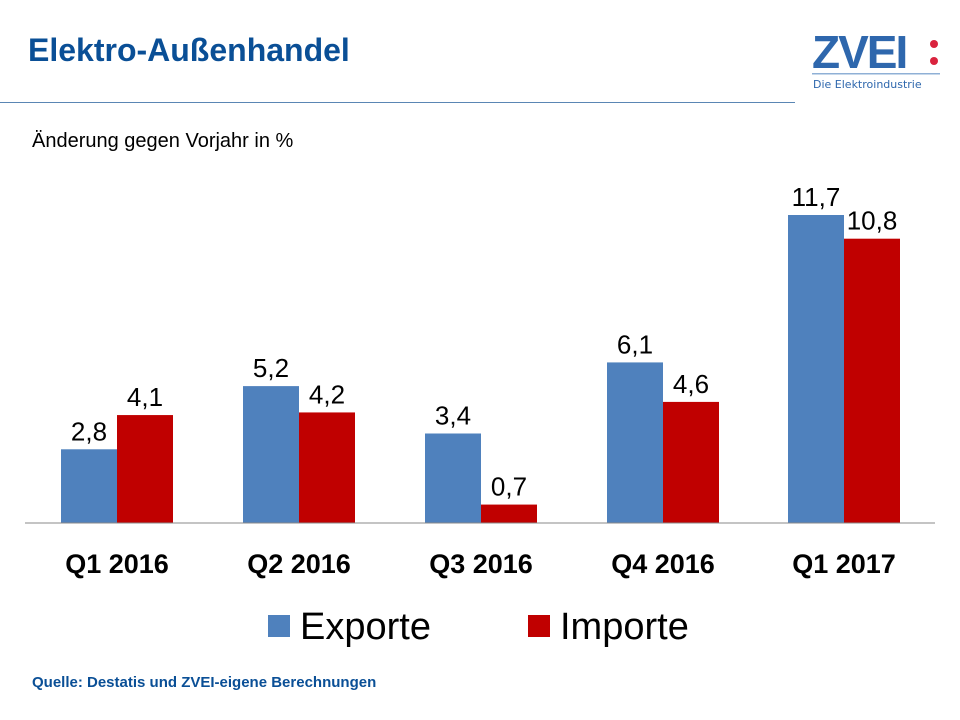 The width and height of the screenshot is (960, 720). Describe the element at coordinates (453, 415) in the screenshot. I see `data-label: 3,4` at that location.